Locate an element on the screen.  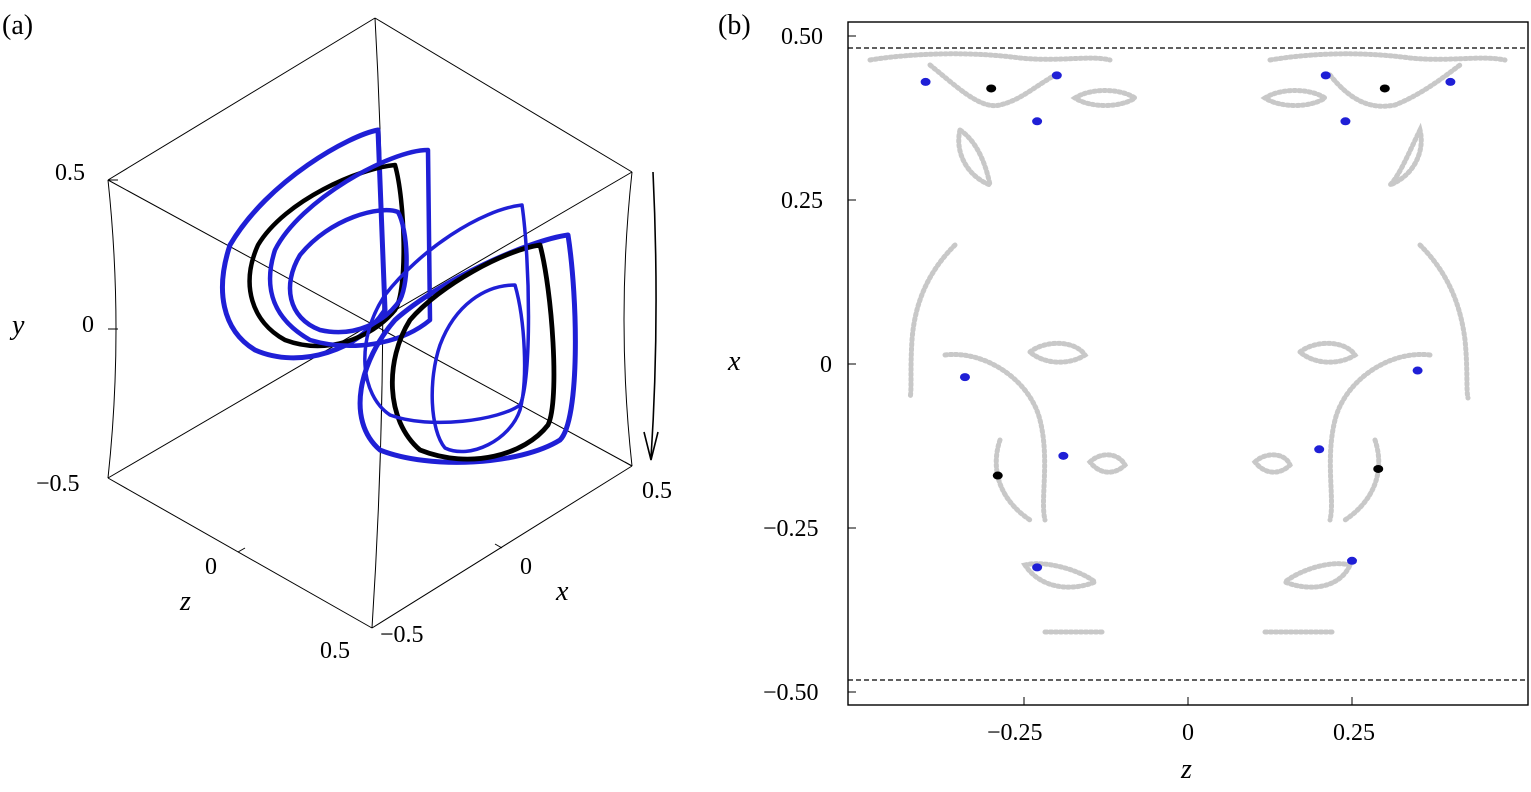
x-tick-label-025: 0.25 is located at coordinates (1354, 733).